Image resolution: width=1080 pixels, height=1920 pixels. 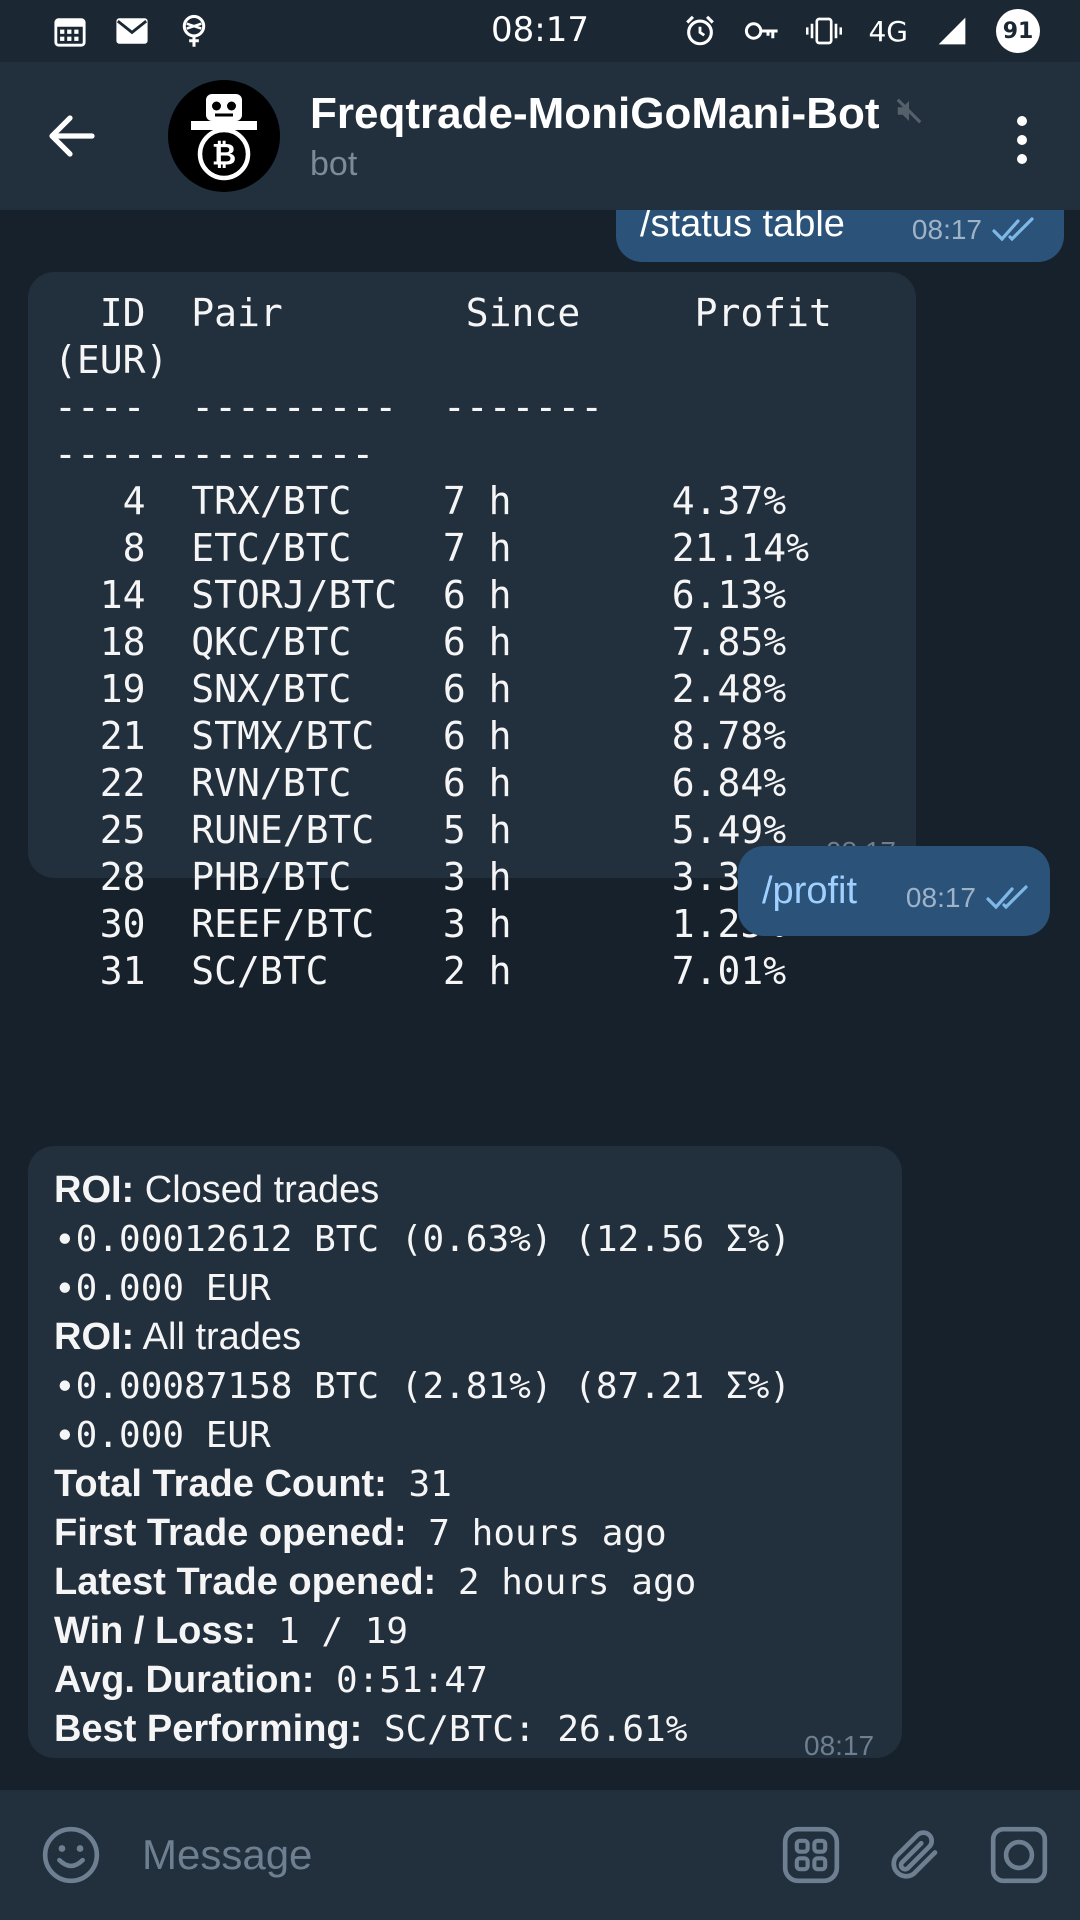 I want to click on smile-icon, so click(x=71, y=1855).